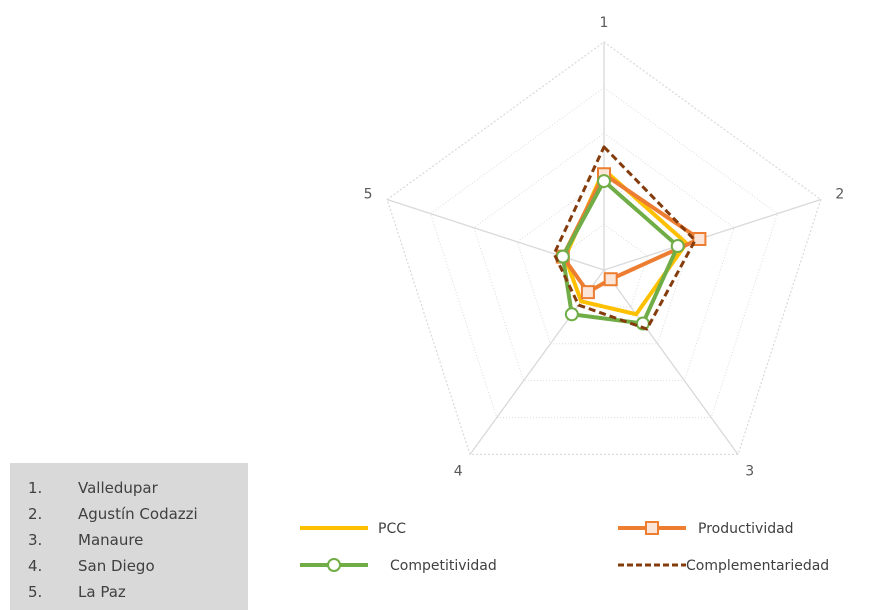  I want to click on key-name: Manaure, so click(111, 540).